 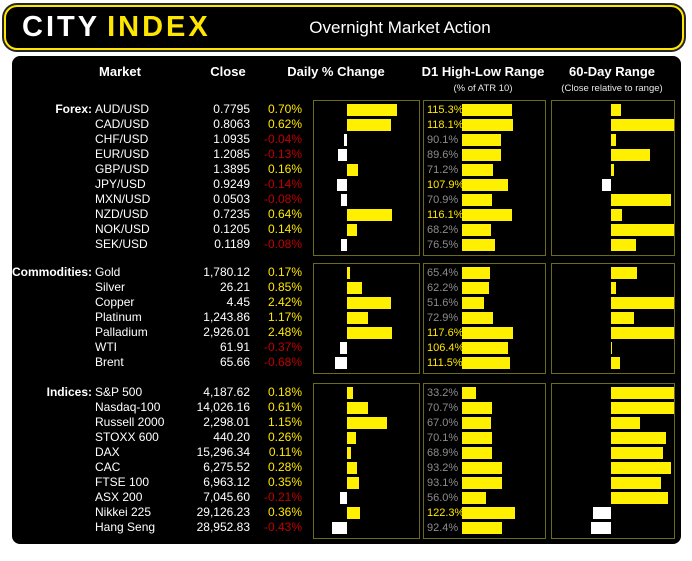 I want to click on market-row: DAX 15,296.34 0.11%, so click(x=157, y=452).